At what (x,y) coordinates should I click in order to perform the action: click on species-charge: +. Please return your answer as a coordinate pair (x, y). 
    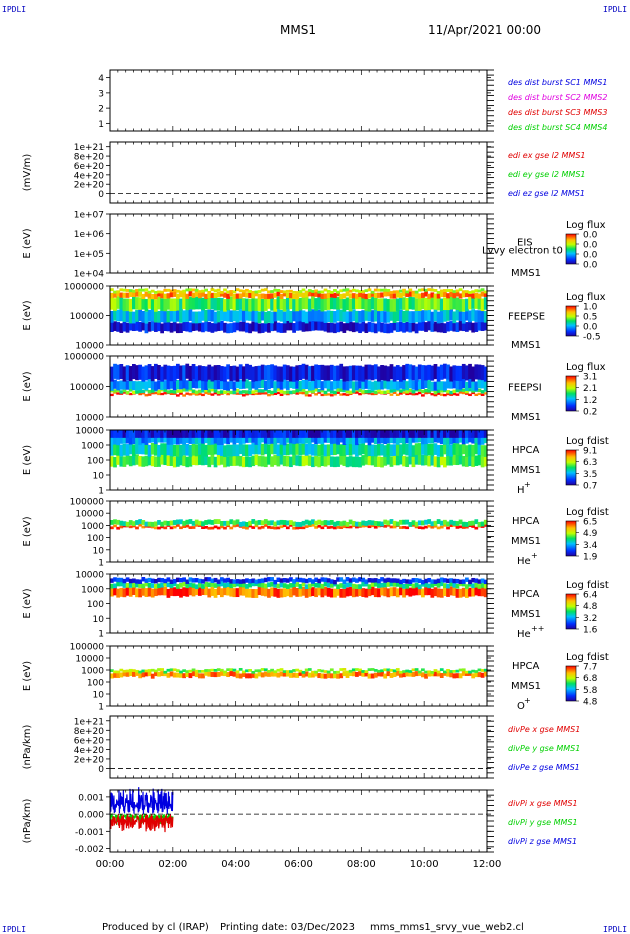
    Looking at the image, I should click on (527, 700).